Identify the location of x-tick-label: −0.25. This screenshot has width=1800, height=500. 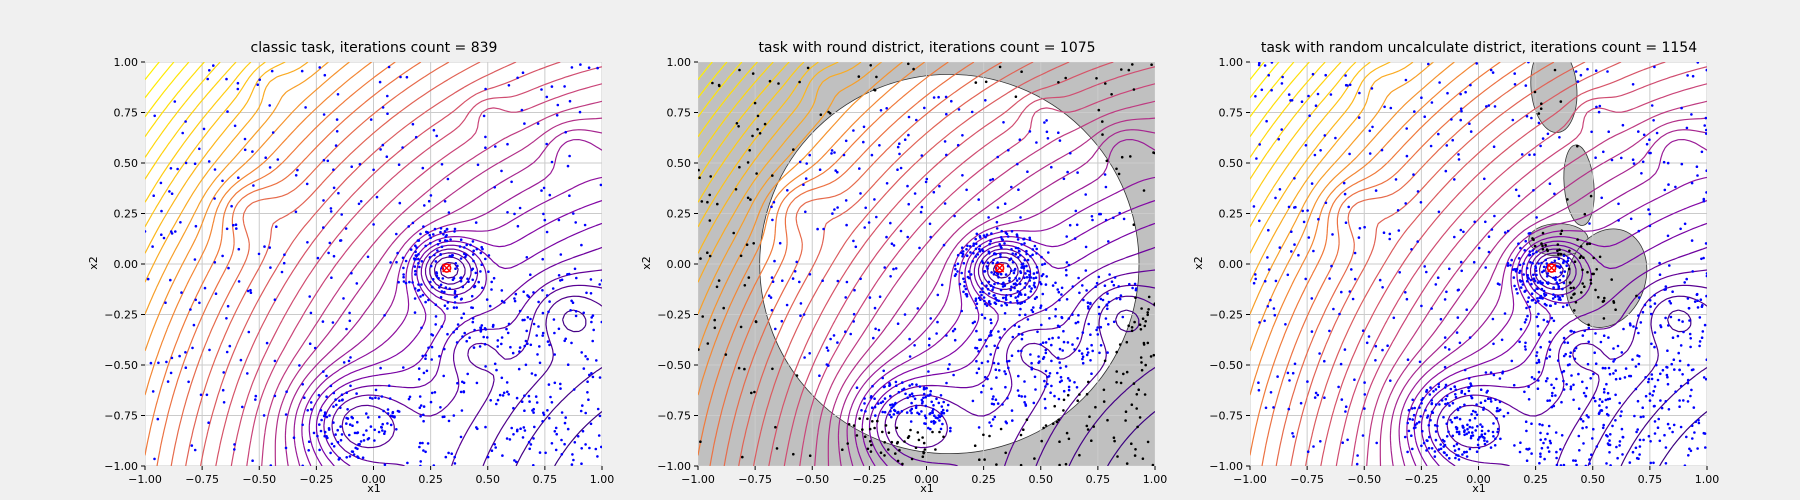
(1422, 479).